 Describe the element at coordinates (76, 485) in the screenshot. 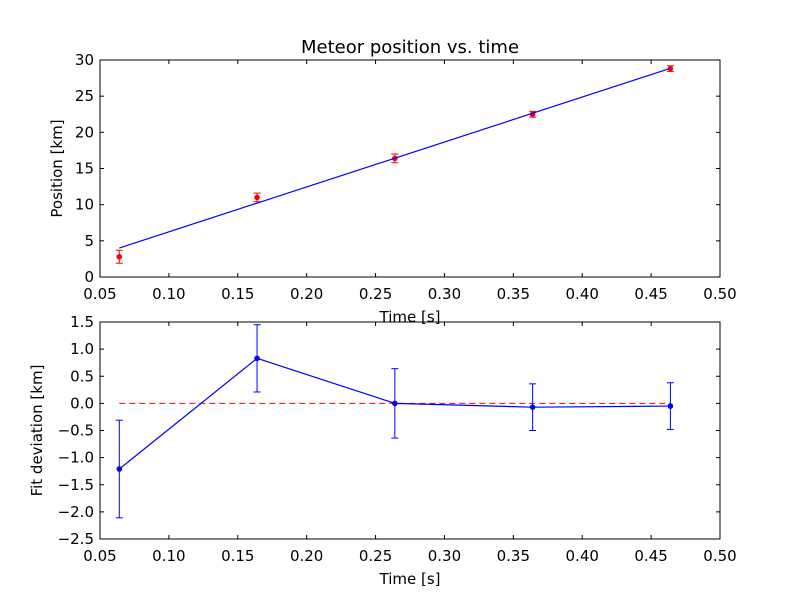

I see `y-tick-label: −1.5` at that location.